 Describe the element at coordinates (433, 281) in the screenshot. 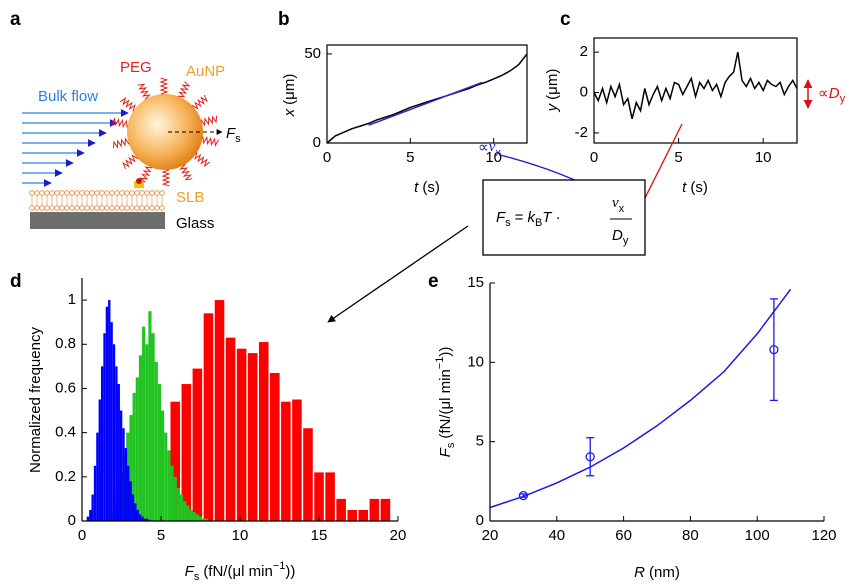

I see `panel-letter: e` at that location.